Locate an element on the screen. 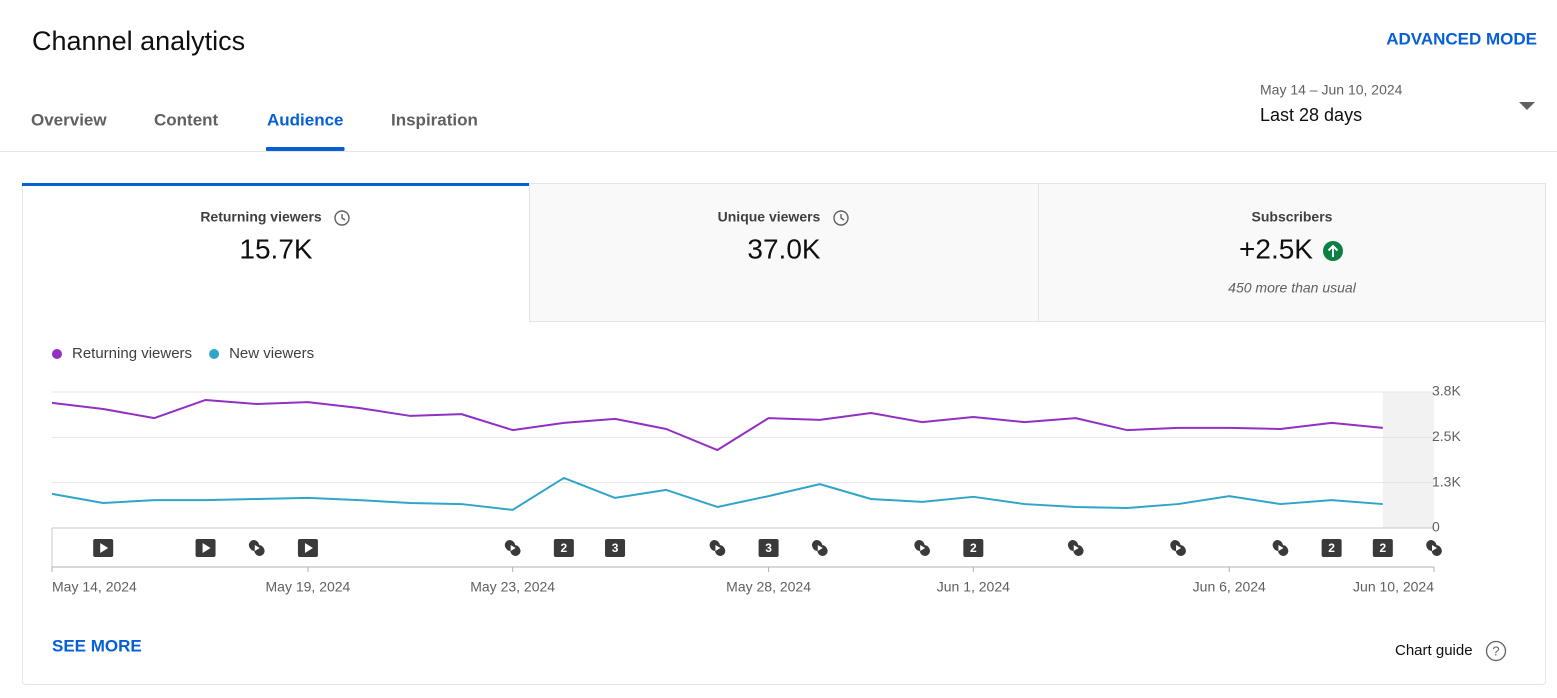 This screenshot has height=698, width=1557. y-tick-label: 1.3K is located at coordinates (1446, 481).